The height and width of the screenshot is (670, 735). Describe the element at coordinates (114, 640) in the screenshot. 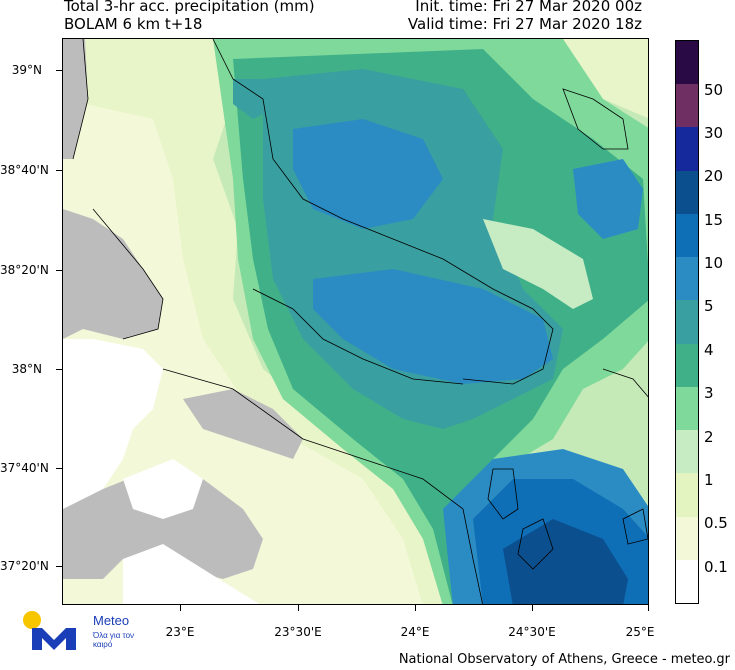

I see `logo-tagline: Όλα για τον καιρό` at that location.